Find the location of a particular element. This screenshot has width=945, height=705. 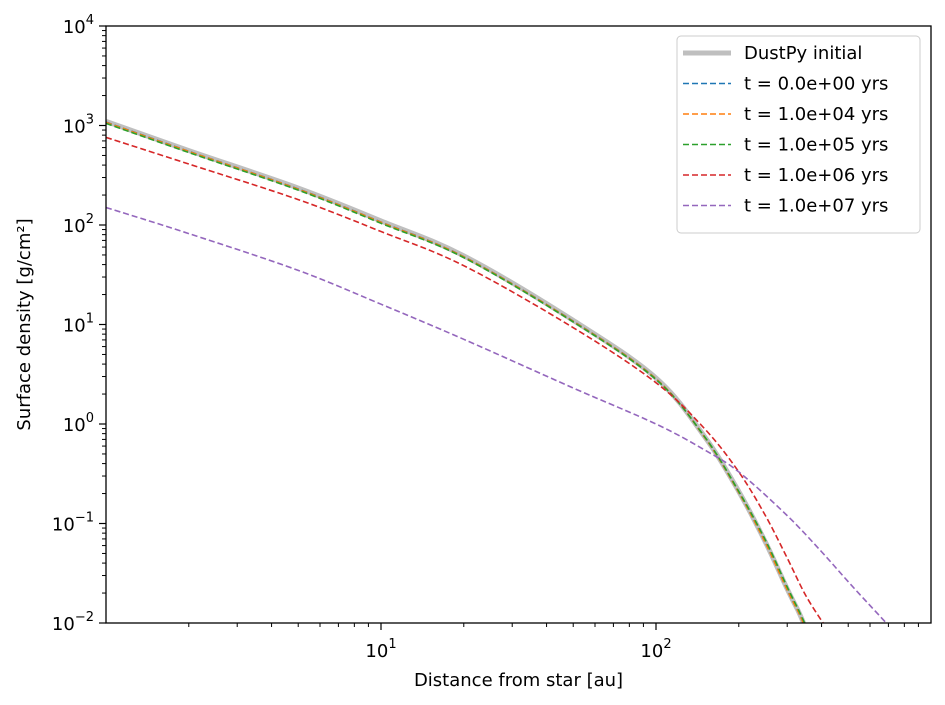

y-tick-label: 10⁻¹ is located at coordinates (73, 523).